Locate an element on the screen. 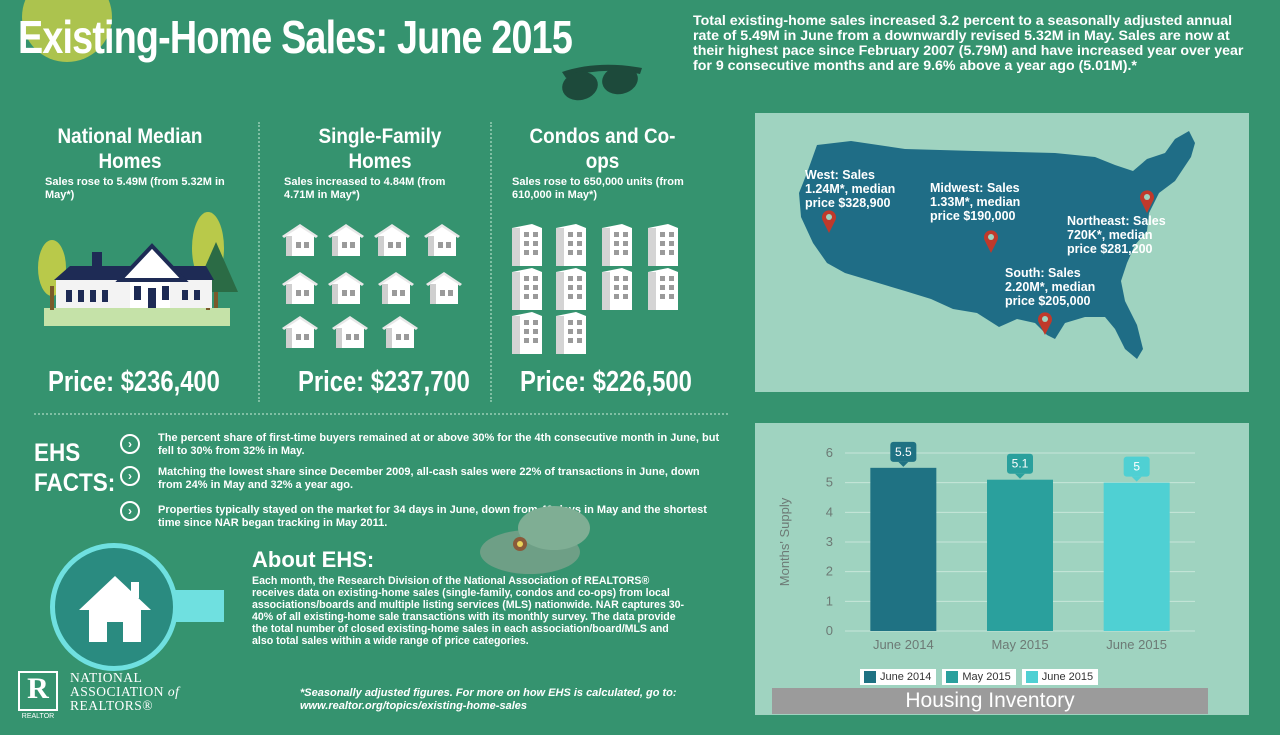 This screenshot has height=735, width=1280. legend-item: June 2015 is located at coordinates (1060, 677).